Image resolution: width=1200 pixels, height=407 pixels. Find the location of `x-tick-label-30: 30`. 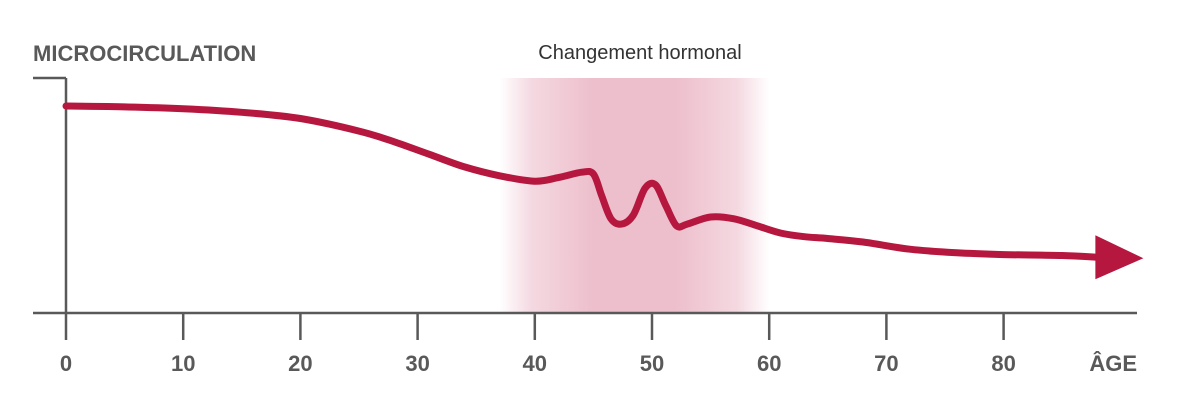

x-tick-label-30: 30 is located at coordinates (417, 363).